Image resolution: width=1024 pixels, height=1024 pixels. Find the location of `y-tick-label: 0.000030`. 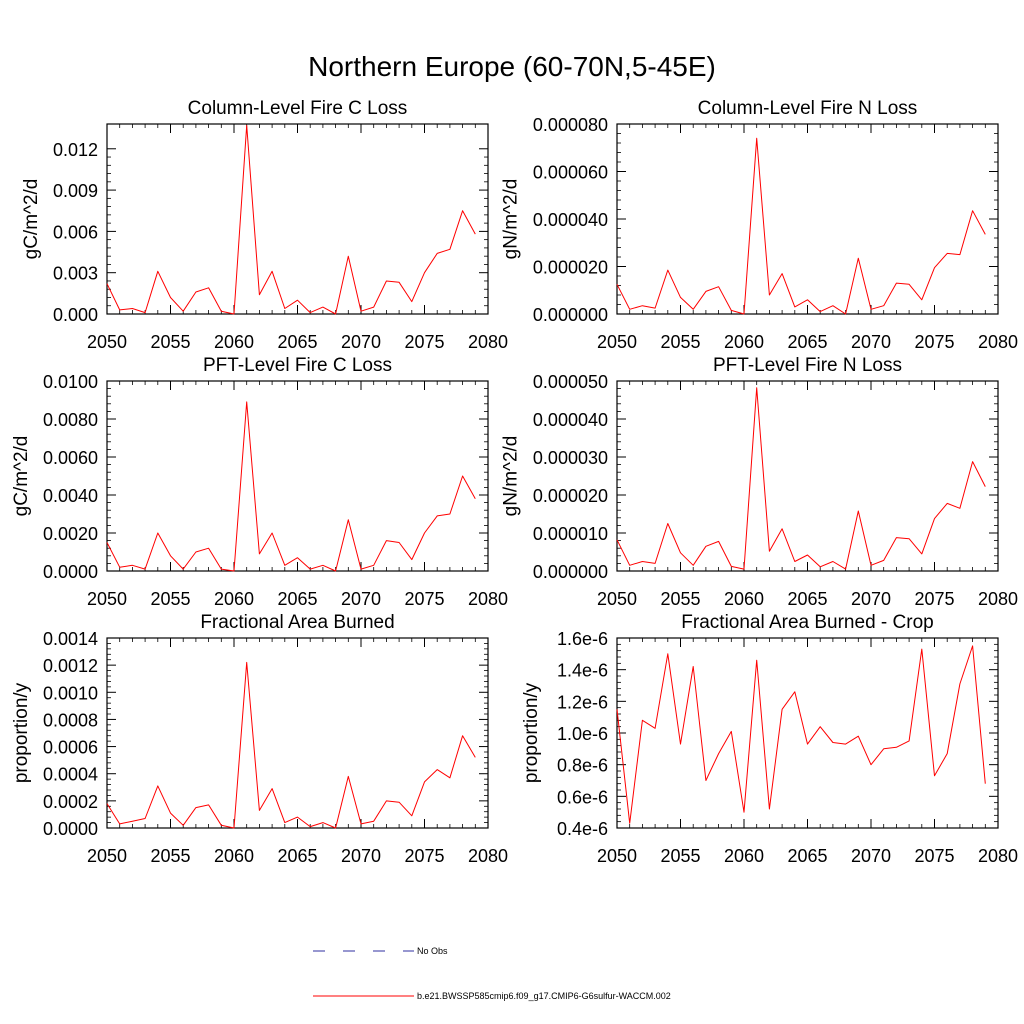

y-tick-label: 0.000030 is located at coordinates (570, 458).